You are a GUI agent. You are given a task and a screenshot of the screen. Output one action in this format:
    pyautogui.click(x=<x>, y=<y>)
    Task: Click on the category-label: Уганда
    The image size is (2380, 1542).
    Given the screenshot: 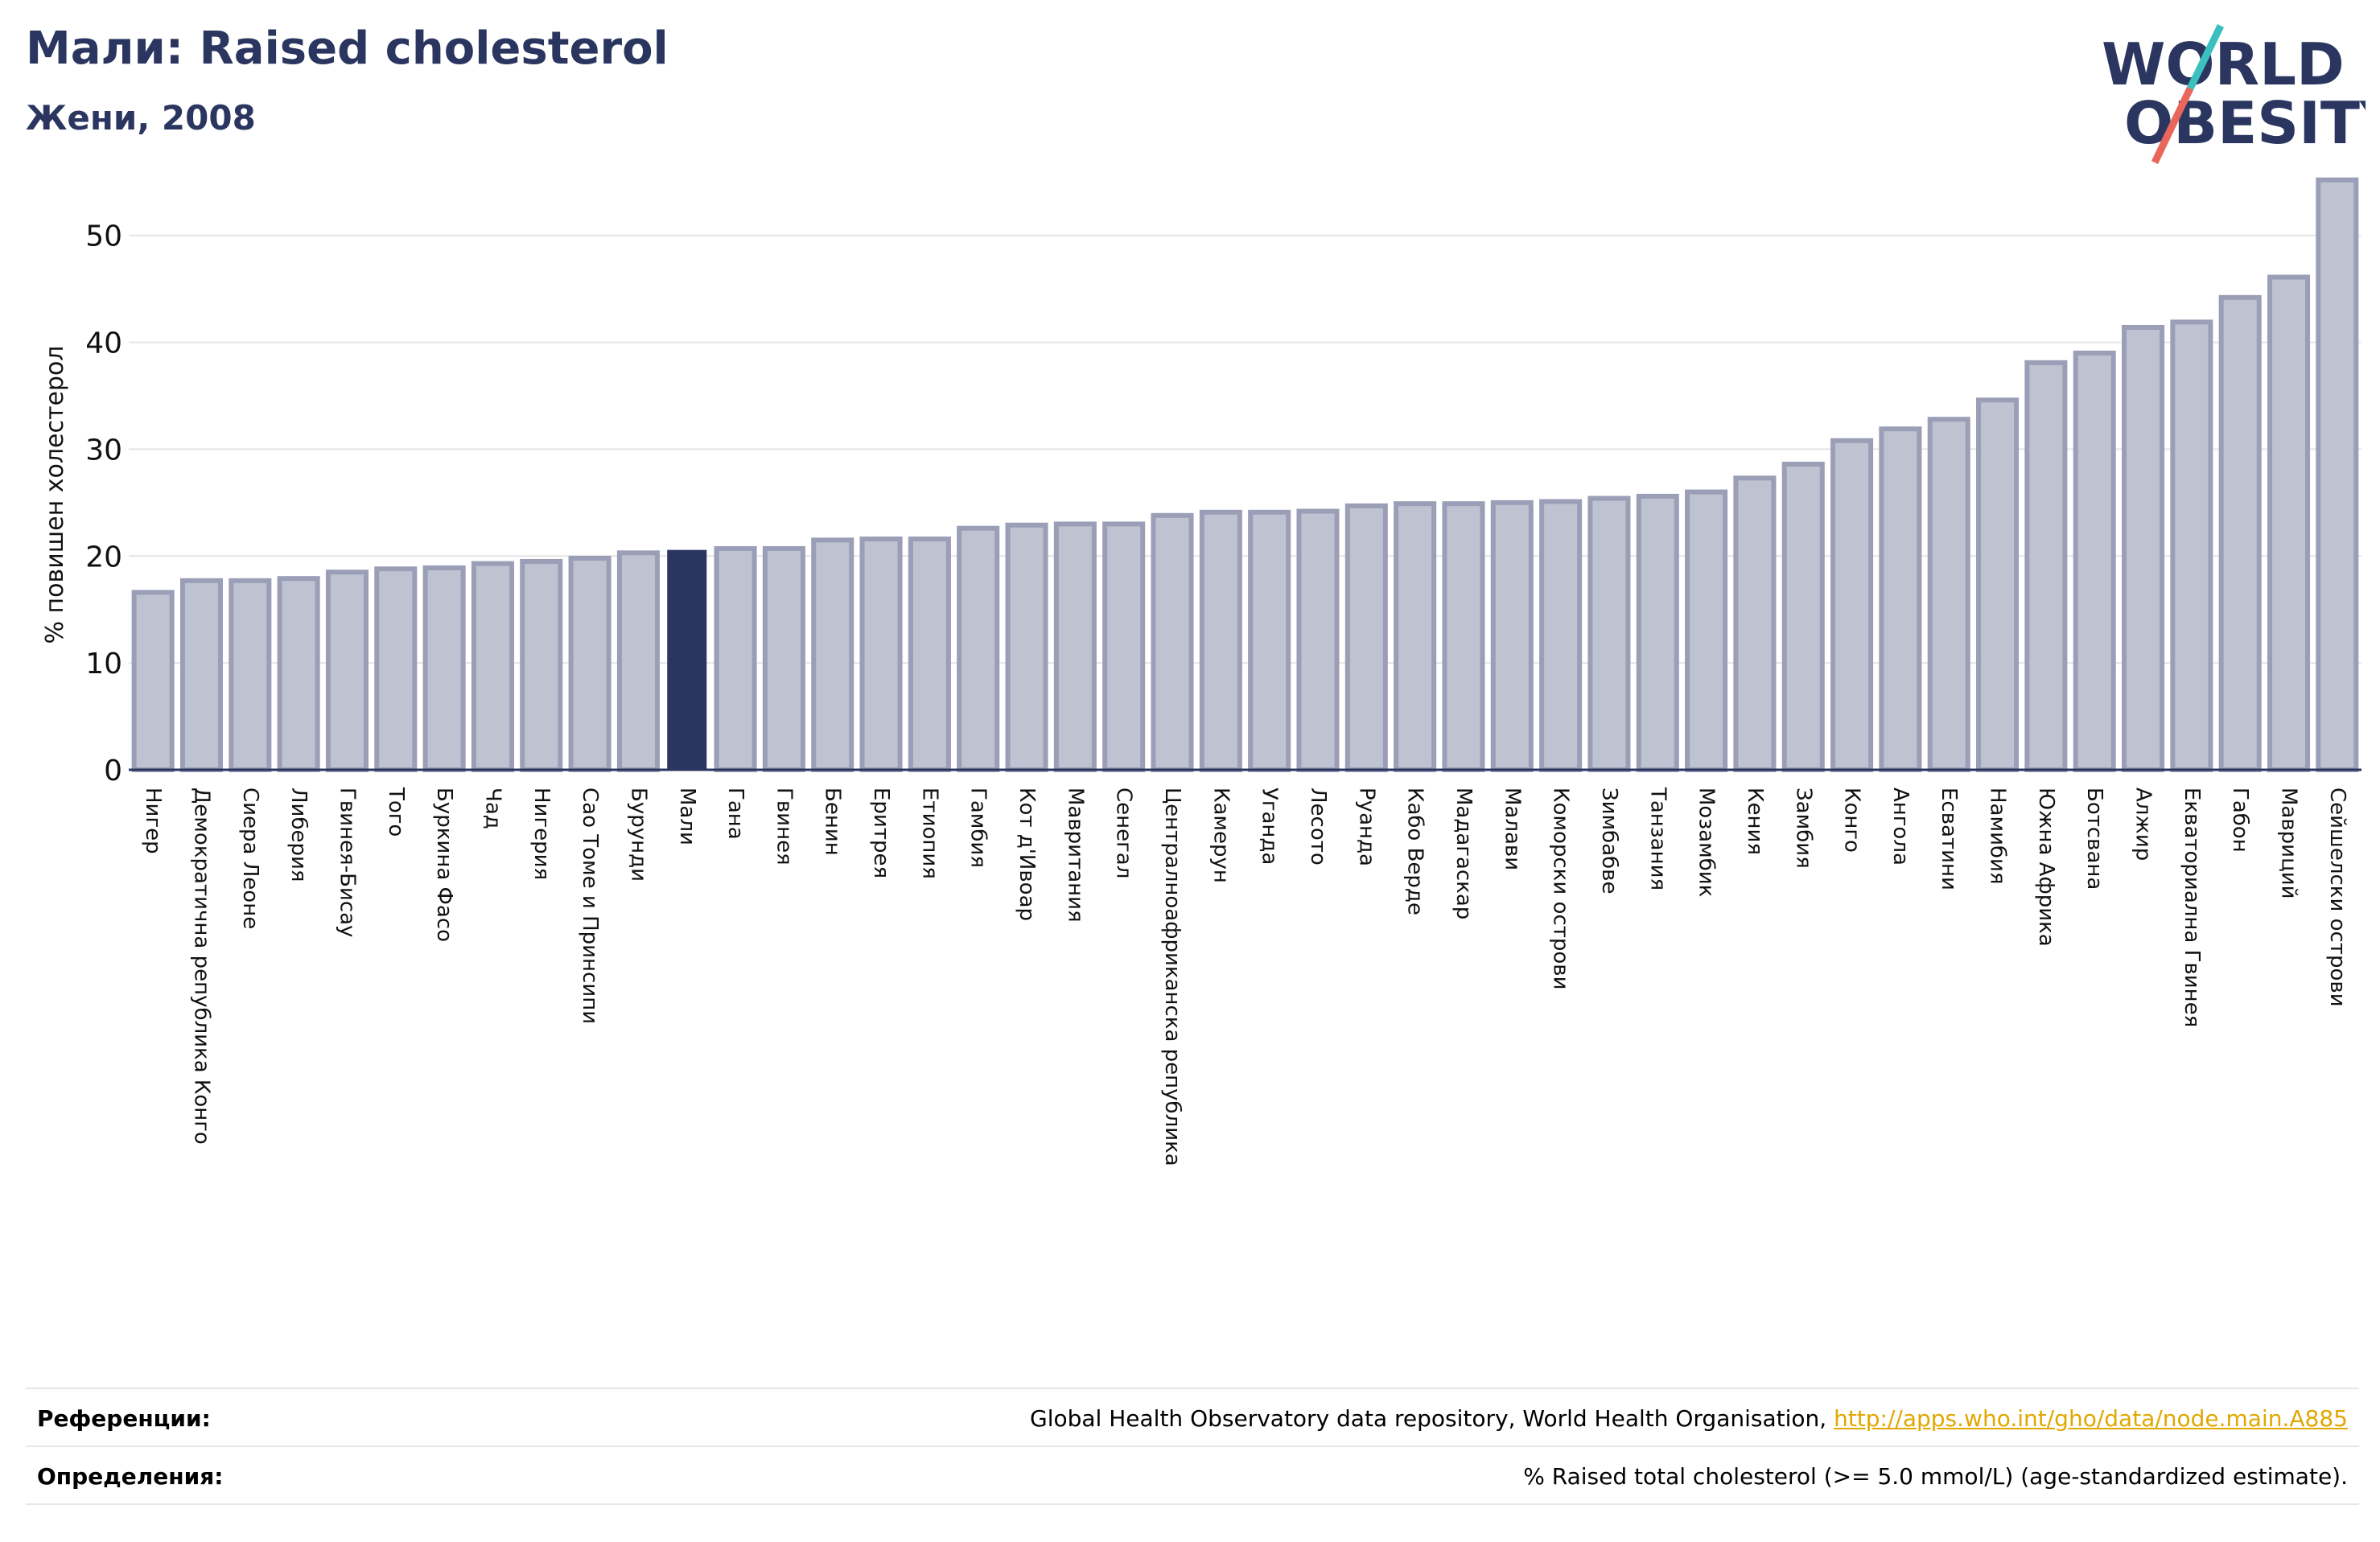 What is the action you would take?
    pyautogui.click(x=1270, y=826)
    